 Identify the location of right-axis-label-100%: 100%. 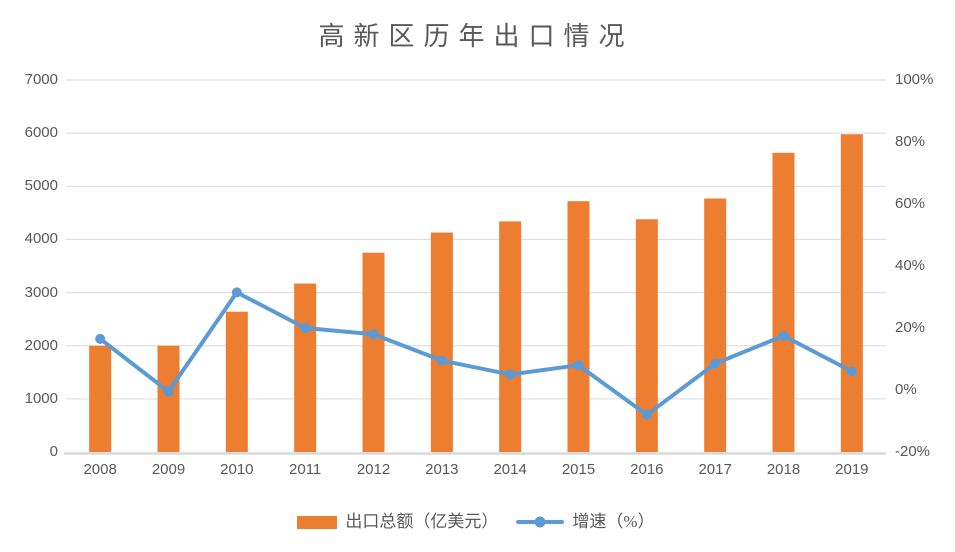
(914, 79).